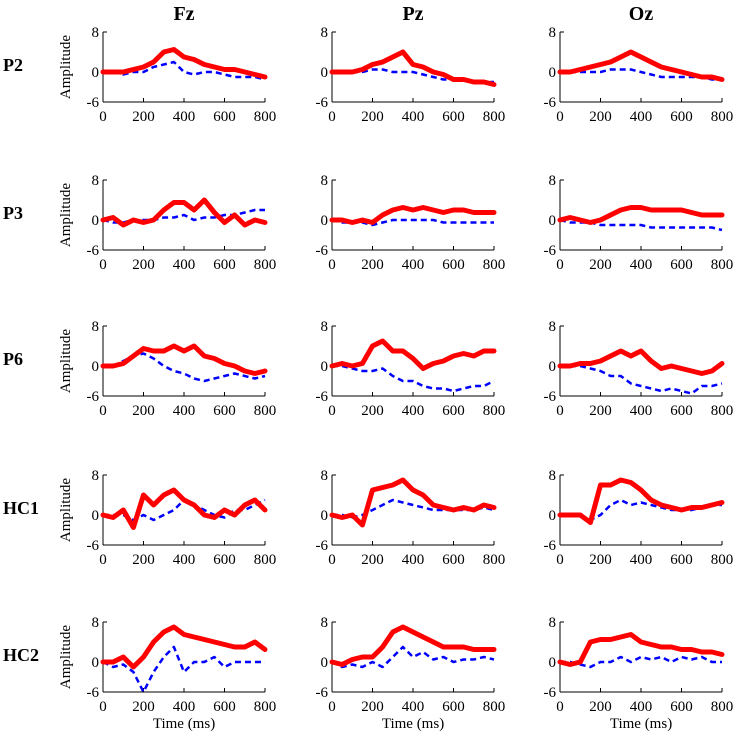  What do you see at coordinates (553, 476) in the screenshot?
I see `y-tick-label-hc1-oz: 8` at bounding box center [553, 476].